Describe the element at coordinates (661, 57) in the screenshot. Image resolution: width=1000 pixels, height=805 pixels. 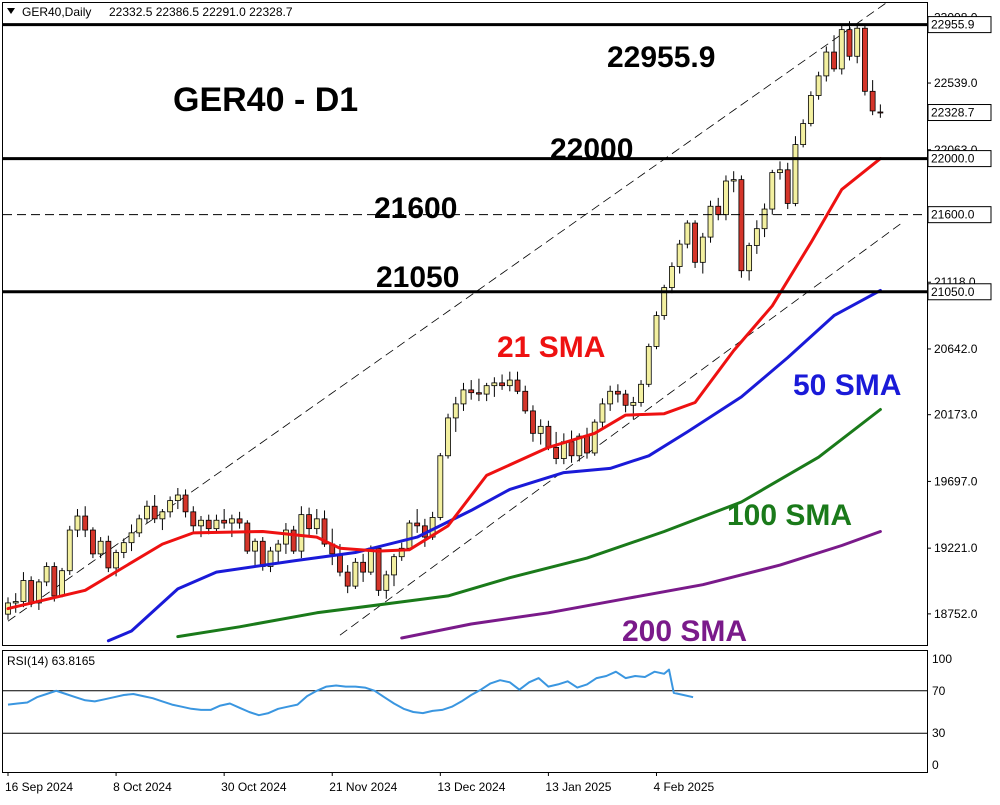
I see `label-level-22955: 22955.9` at that location.